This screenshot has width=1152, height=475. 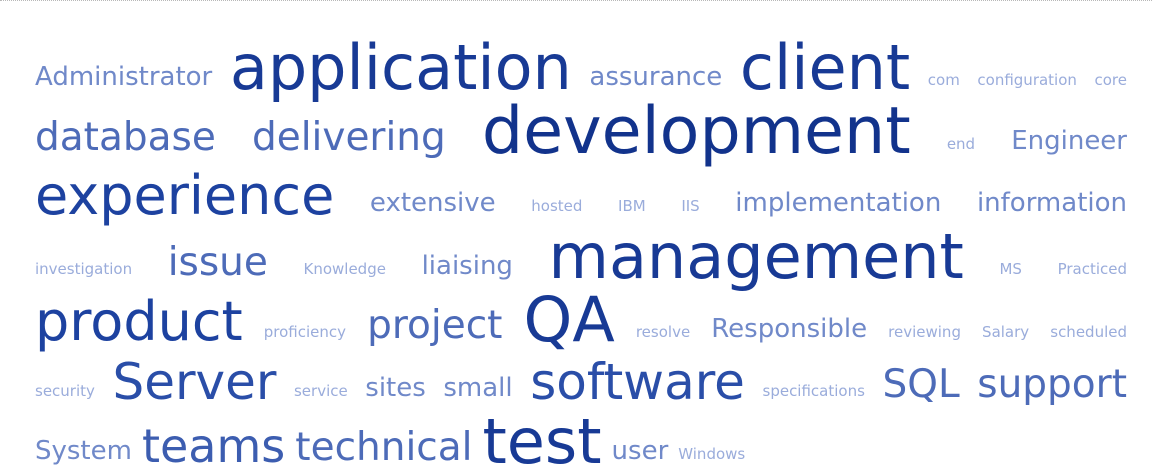 What do you see at coordinates (83, 451) in the screenshot?
I see `tag-system: System` at bounding box center [83, 451].